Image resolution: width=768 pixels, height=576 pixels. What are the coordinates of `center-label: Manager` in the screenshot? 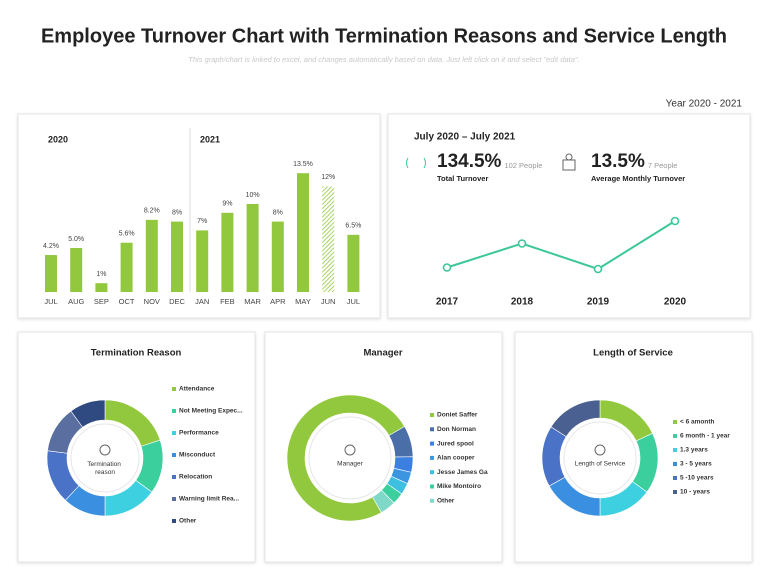 It's located at (350, 464).